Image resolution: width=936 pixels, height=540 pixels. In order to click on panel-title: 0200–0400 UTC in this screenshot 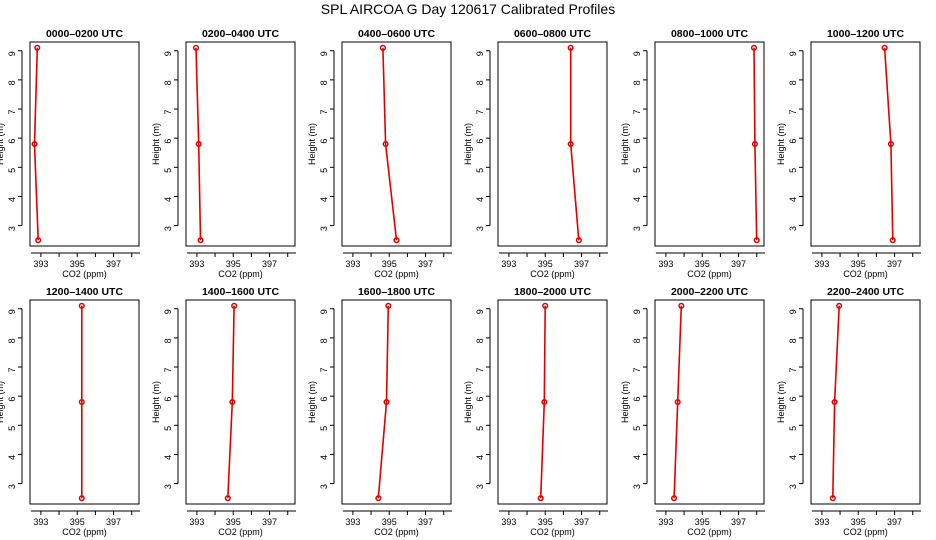, I will do `click(240, 34)`.